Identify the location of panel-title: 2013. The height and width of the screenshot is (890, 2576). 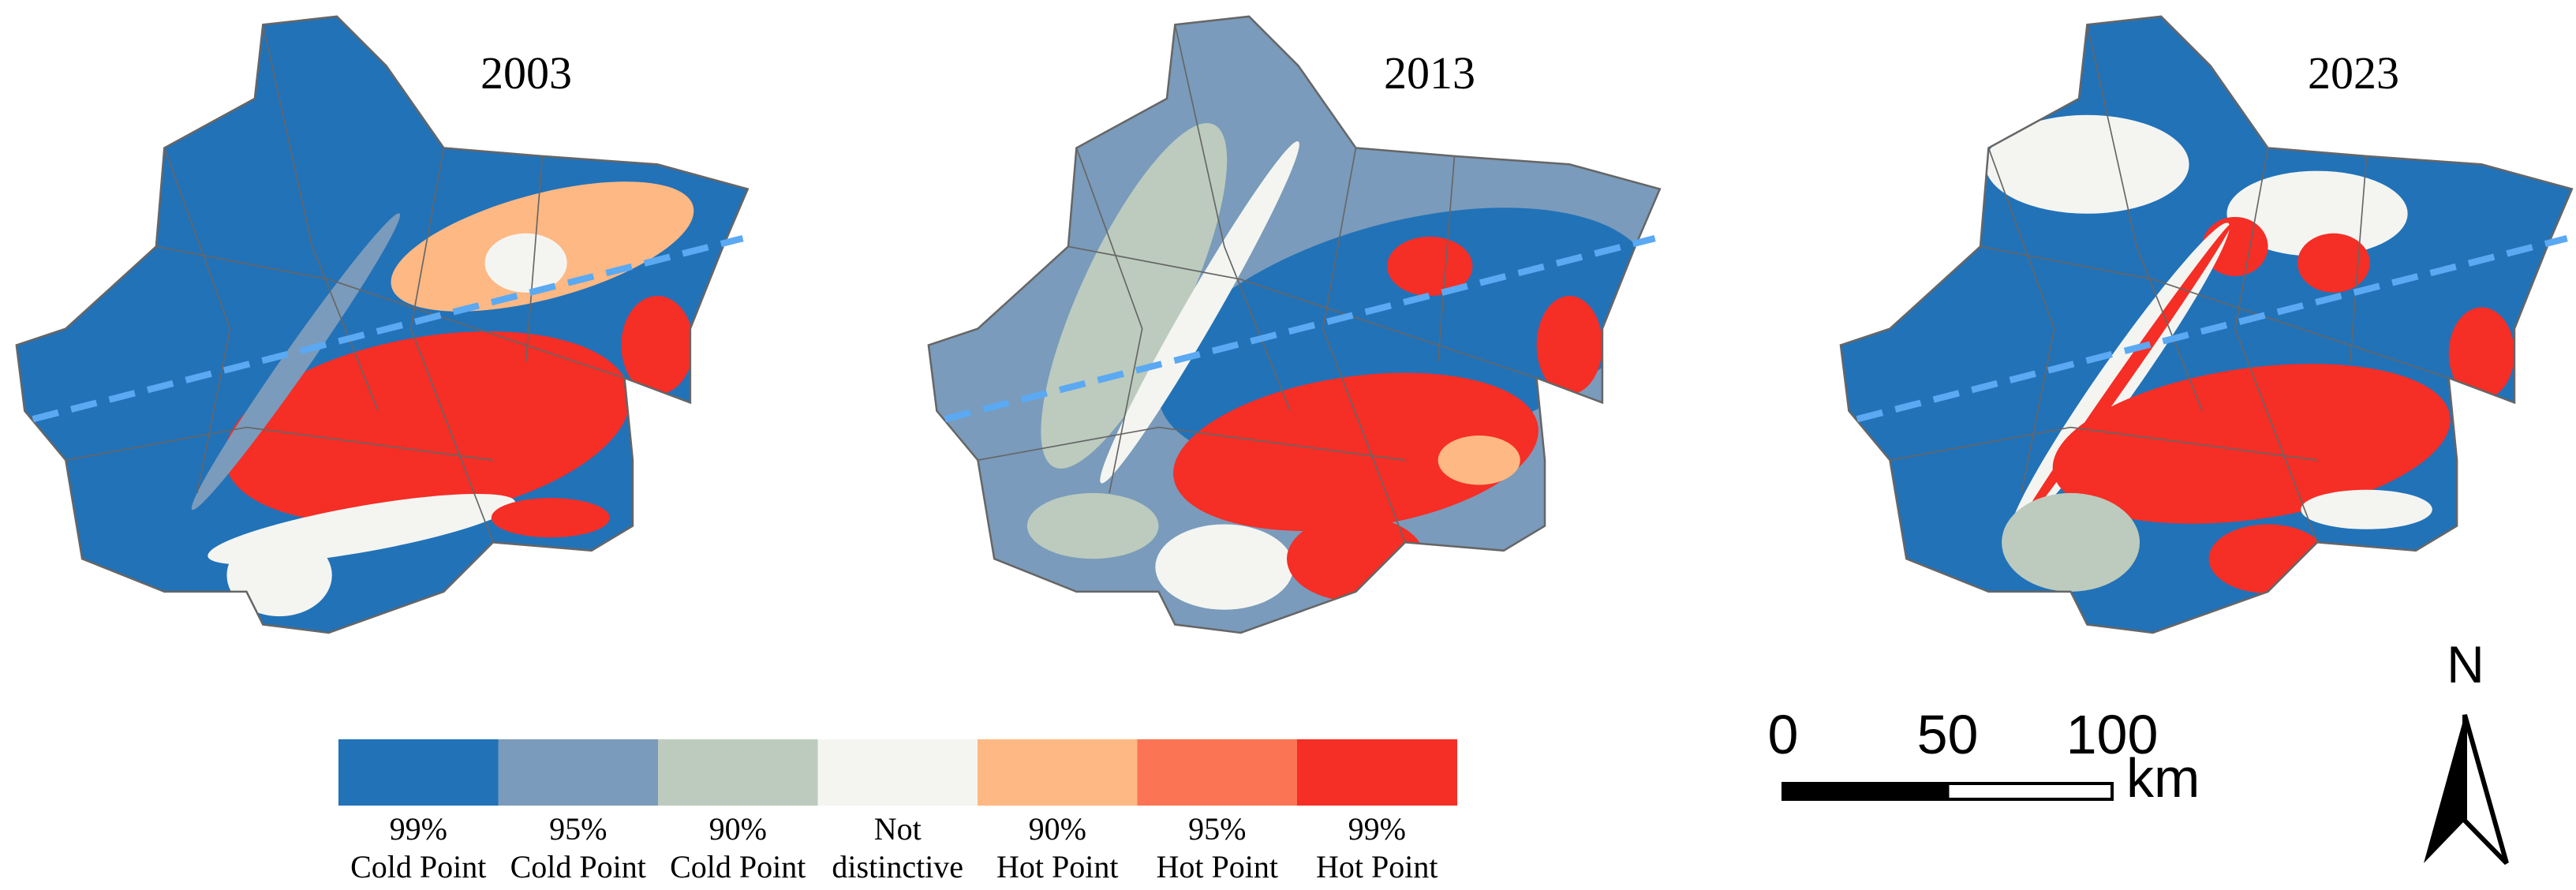
(1429, 73).